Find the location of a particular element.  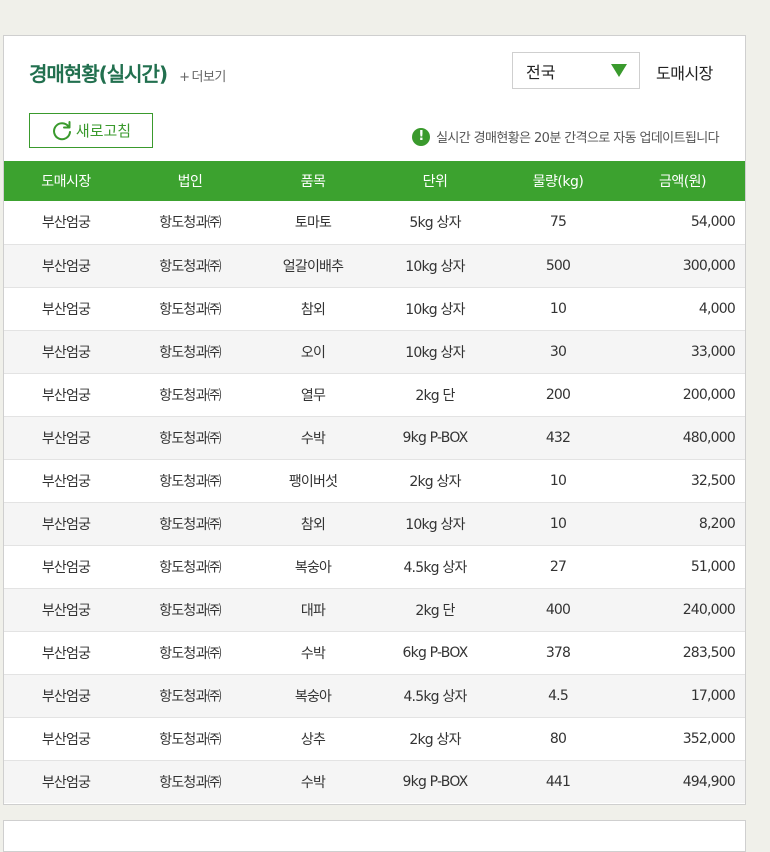

cell-quantity: 400 is located at coordinates (558, 609).